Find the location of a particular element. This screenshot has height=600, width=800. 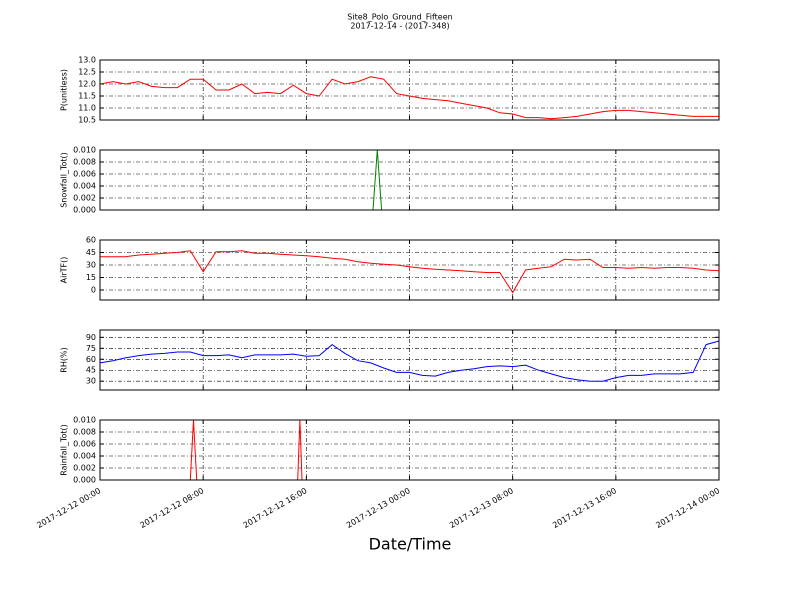

y-tick-label: 12.0 is located at coordinates (87, 84).